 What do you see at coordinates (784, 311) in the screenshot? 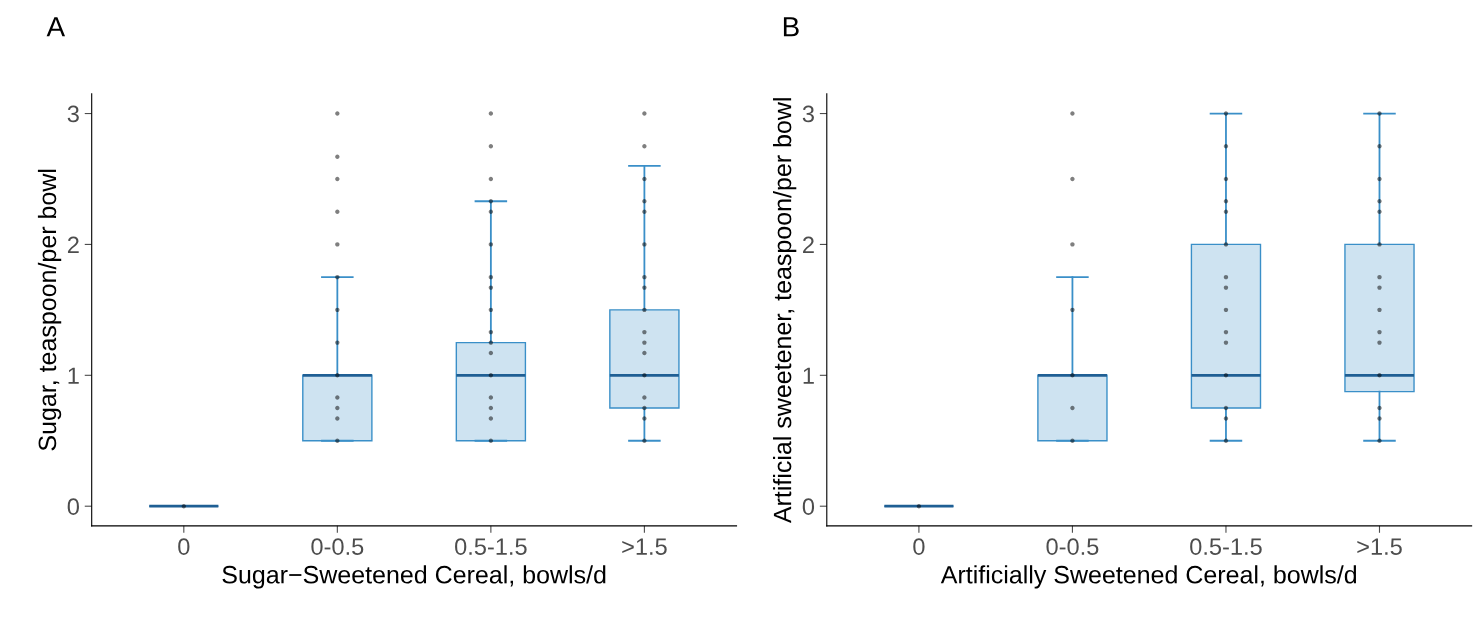
I see `y-axis-title: Artificial sweetener, teaspoon/per bowl` at bounding box center [784, 311].